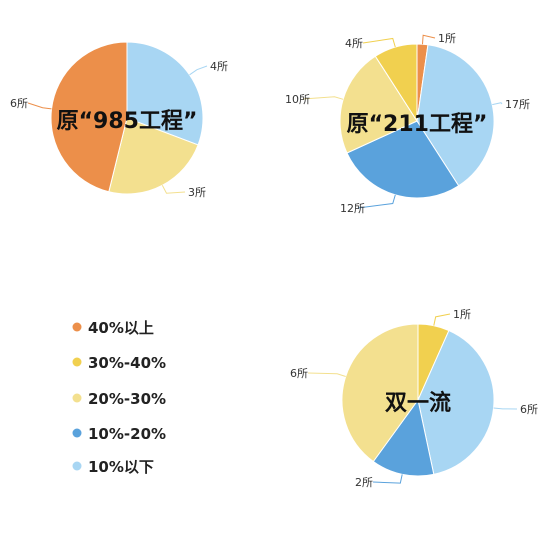 This screenshot has width=550, height=537. I want to click on slice-label: 3所, so click(197, 192).